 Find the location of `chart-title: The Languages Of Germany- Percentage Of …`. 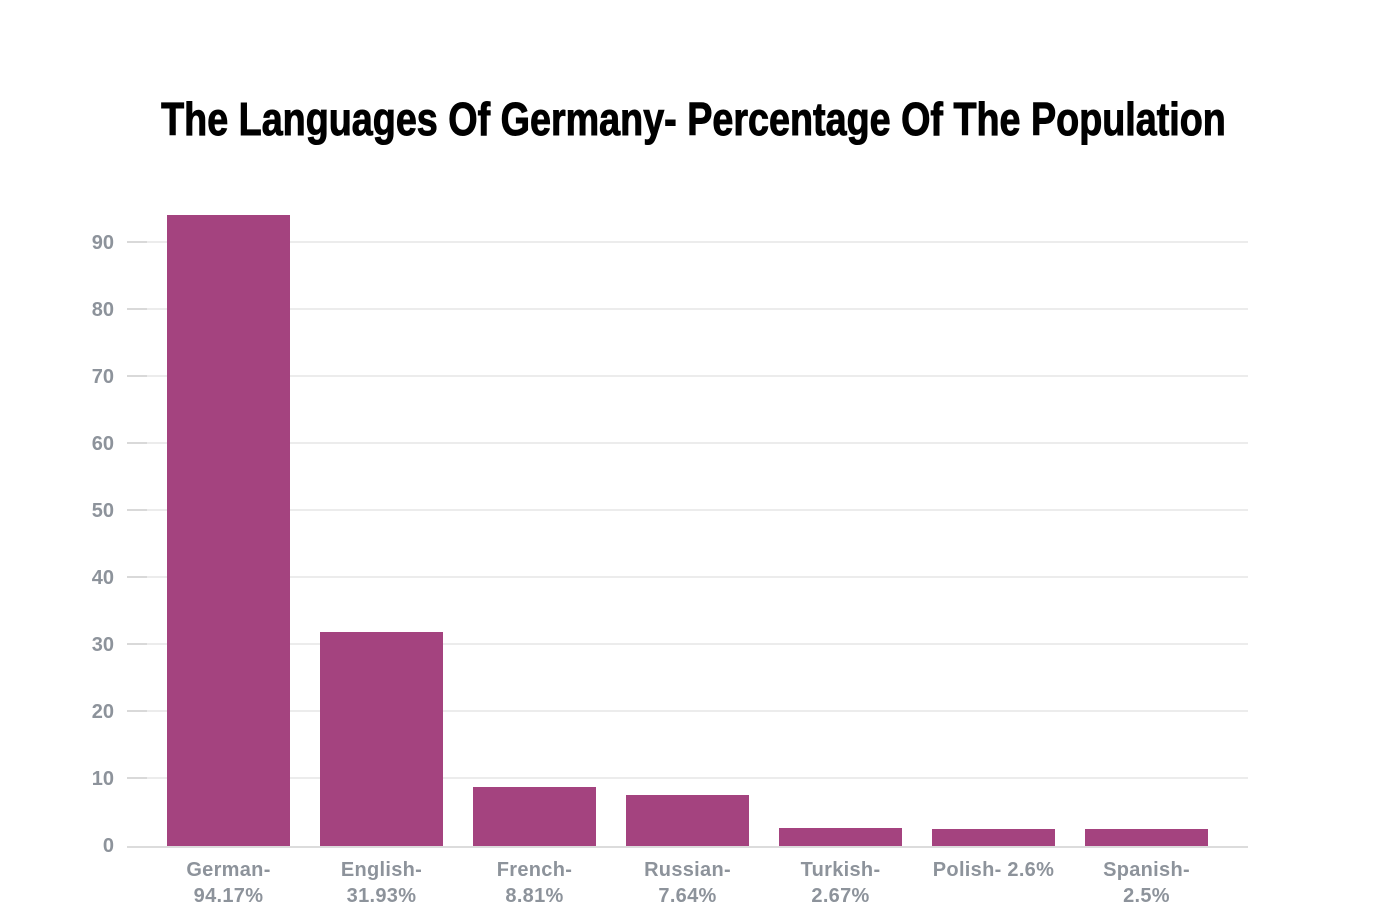

chart-title: The Languages Of Germany- Percentage Of … is located at coordinates (694, 119).